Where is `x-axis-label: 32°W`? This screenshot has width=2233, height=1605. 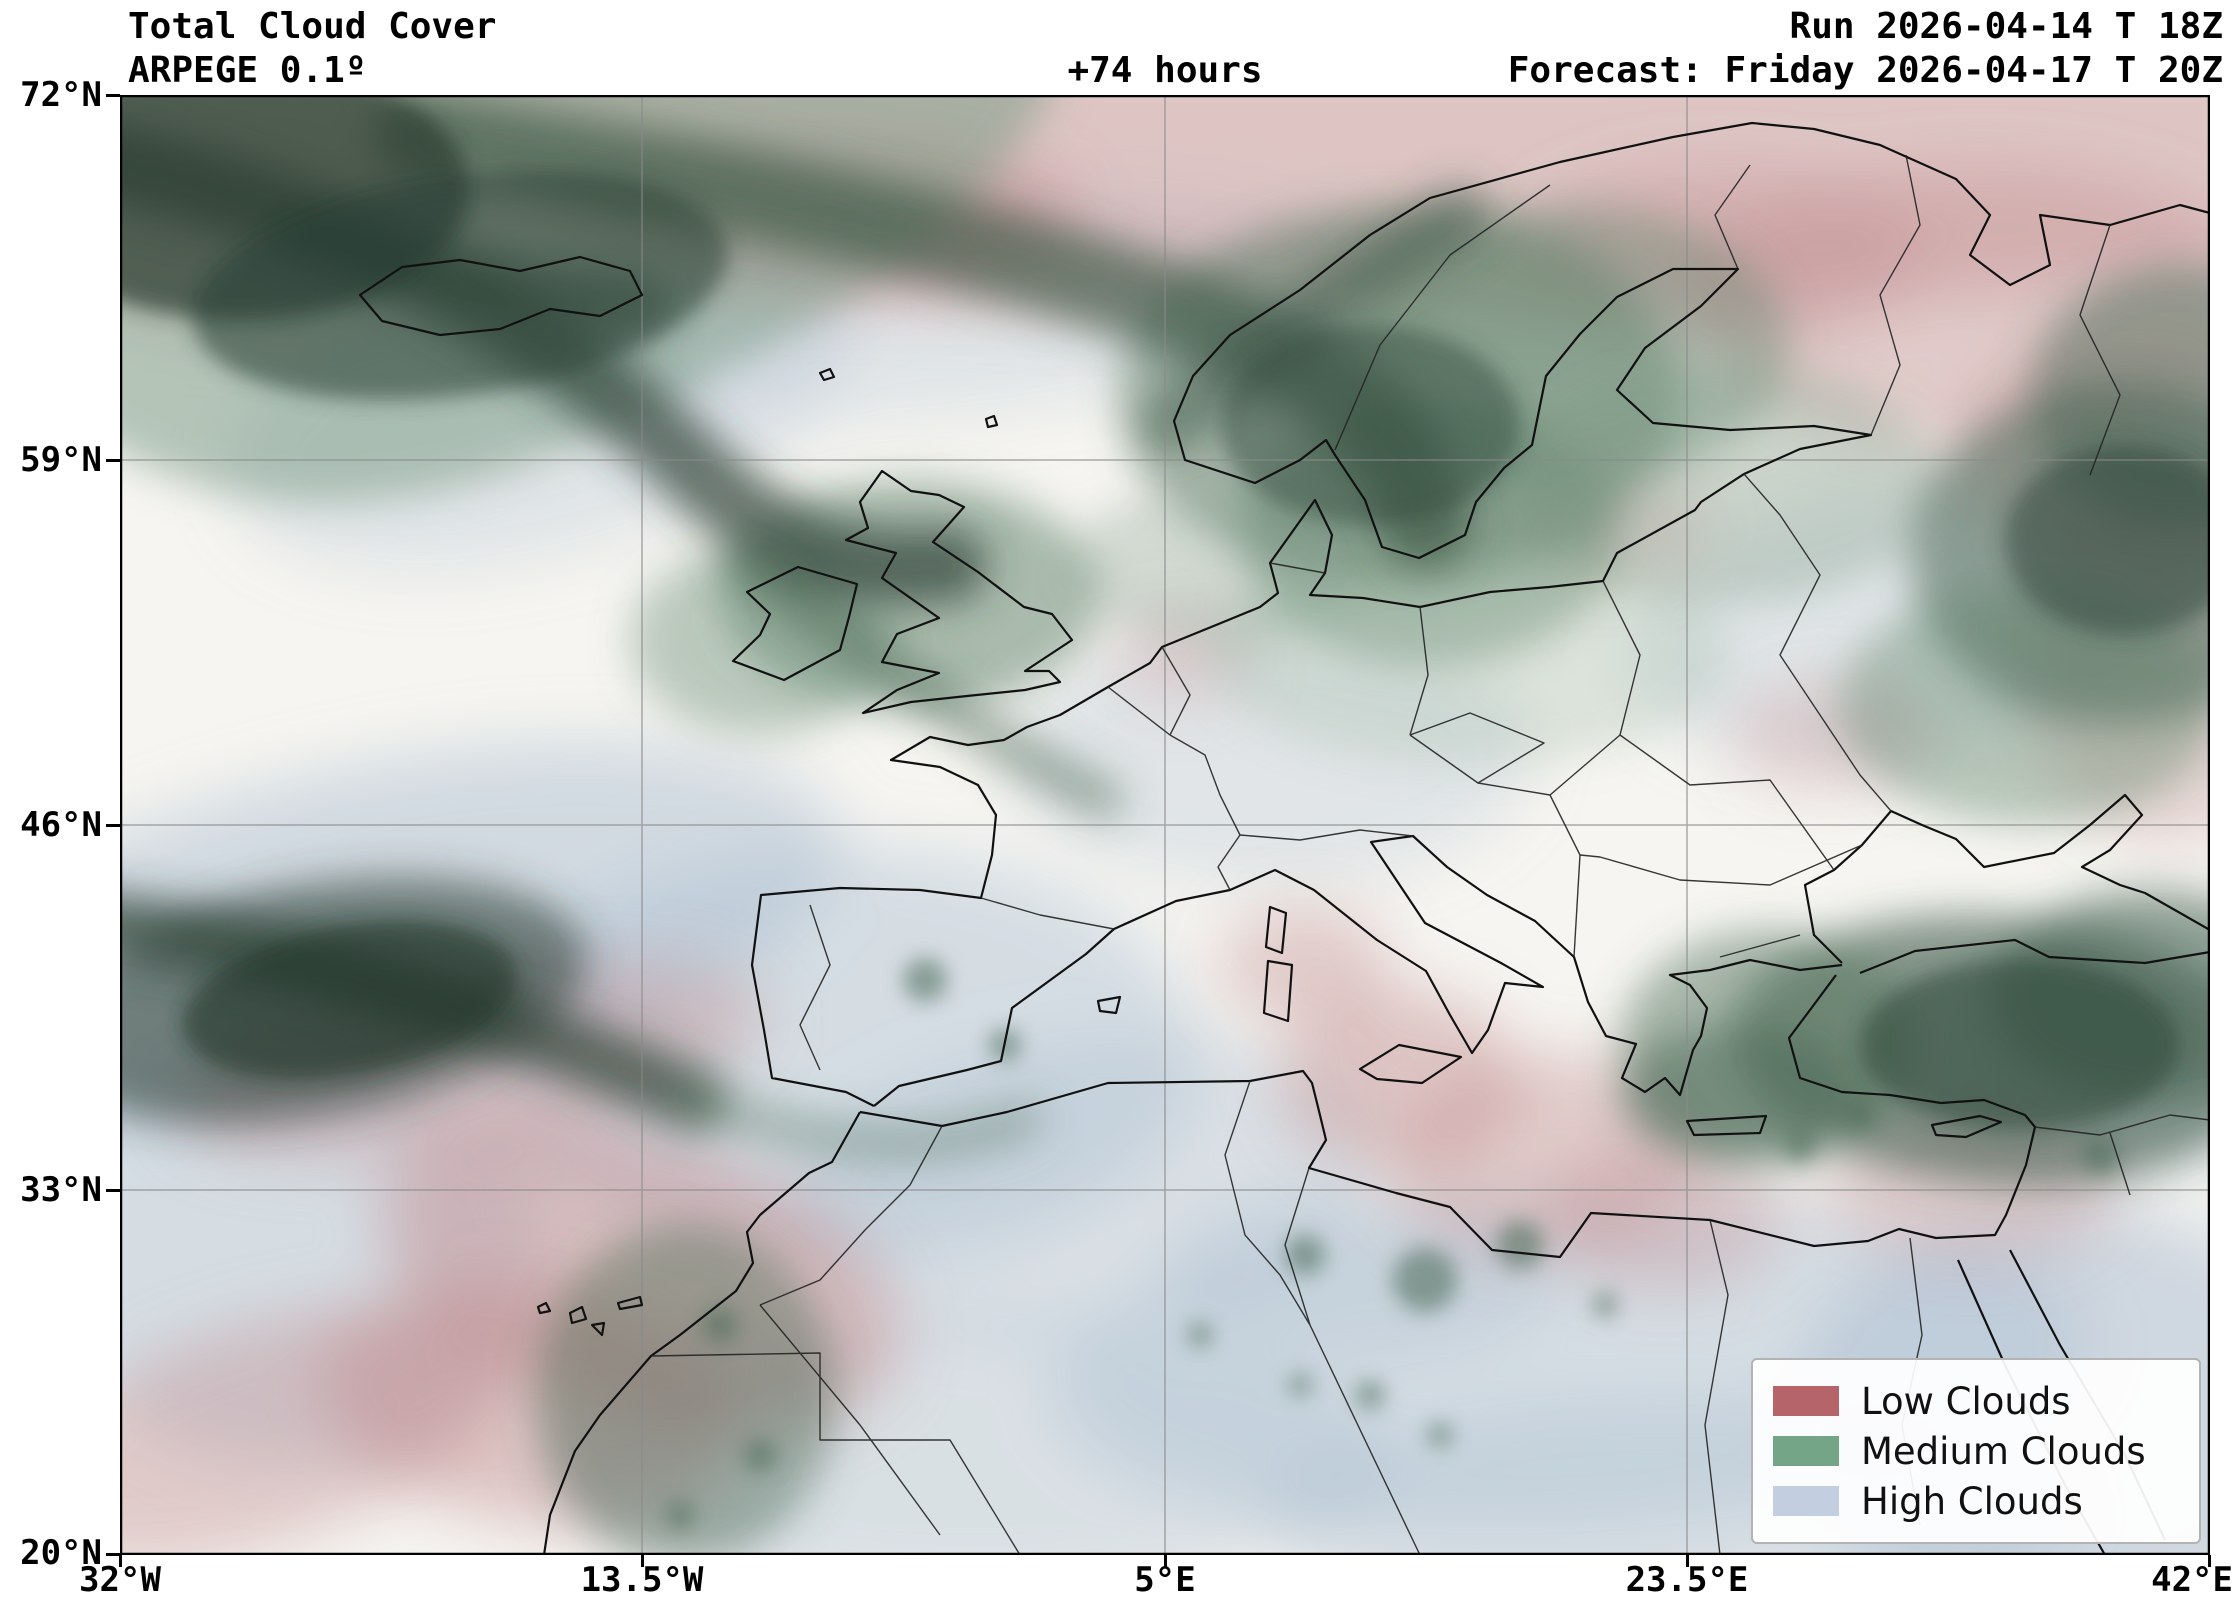
x-axis-label: 32°W is located at coordinates (120, 1580).